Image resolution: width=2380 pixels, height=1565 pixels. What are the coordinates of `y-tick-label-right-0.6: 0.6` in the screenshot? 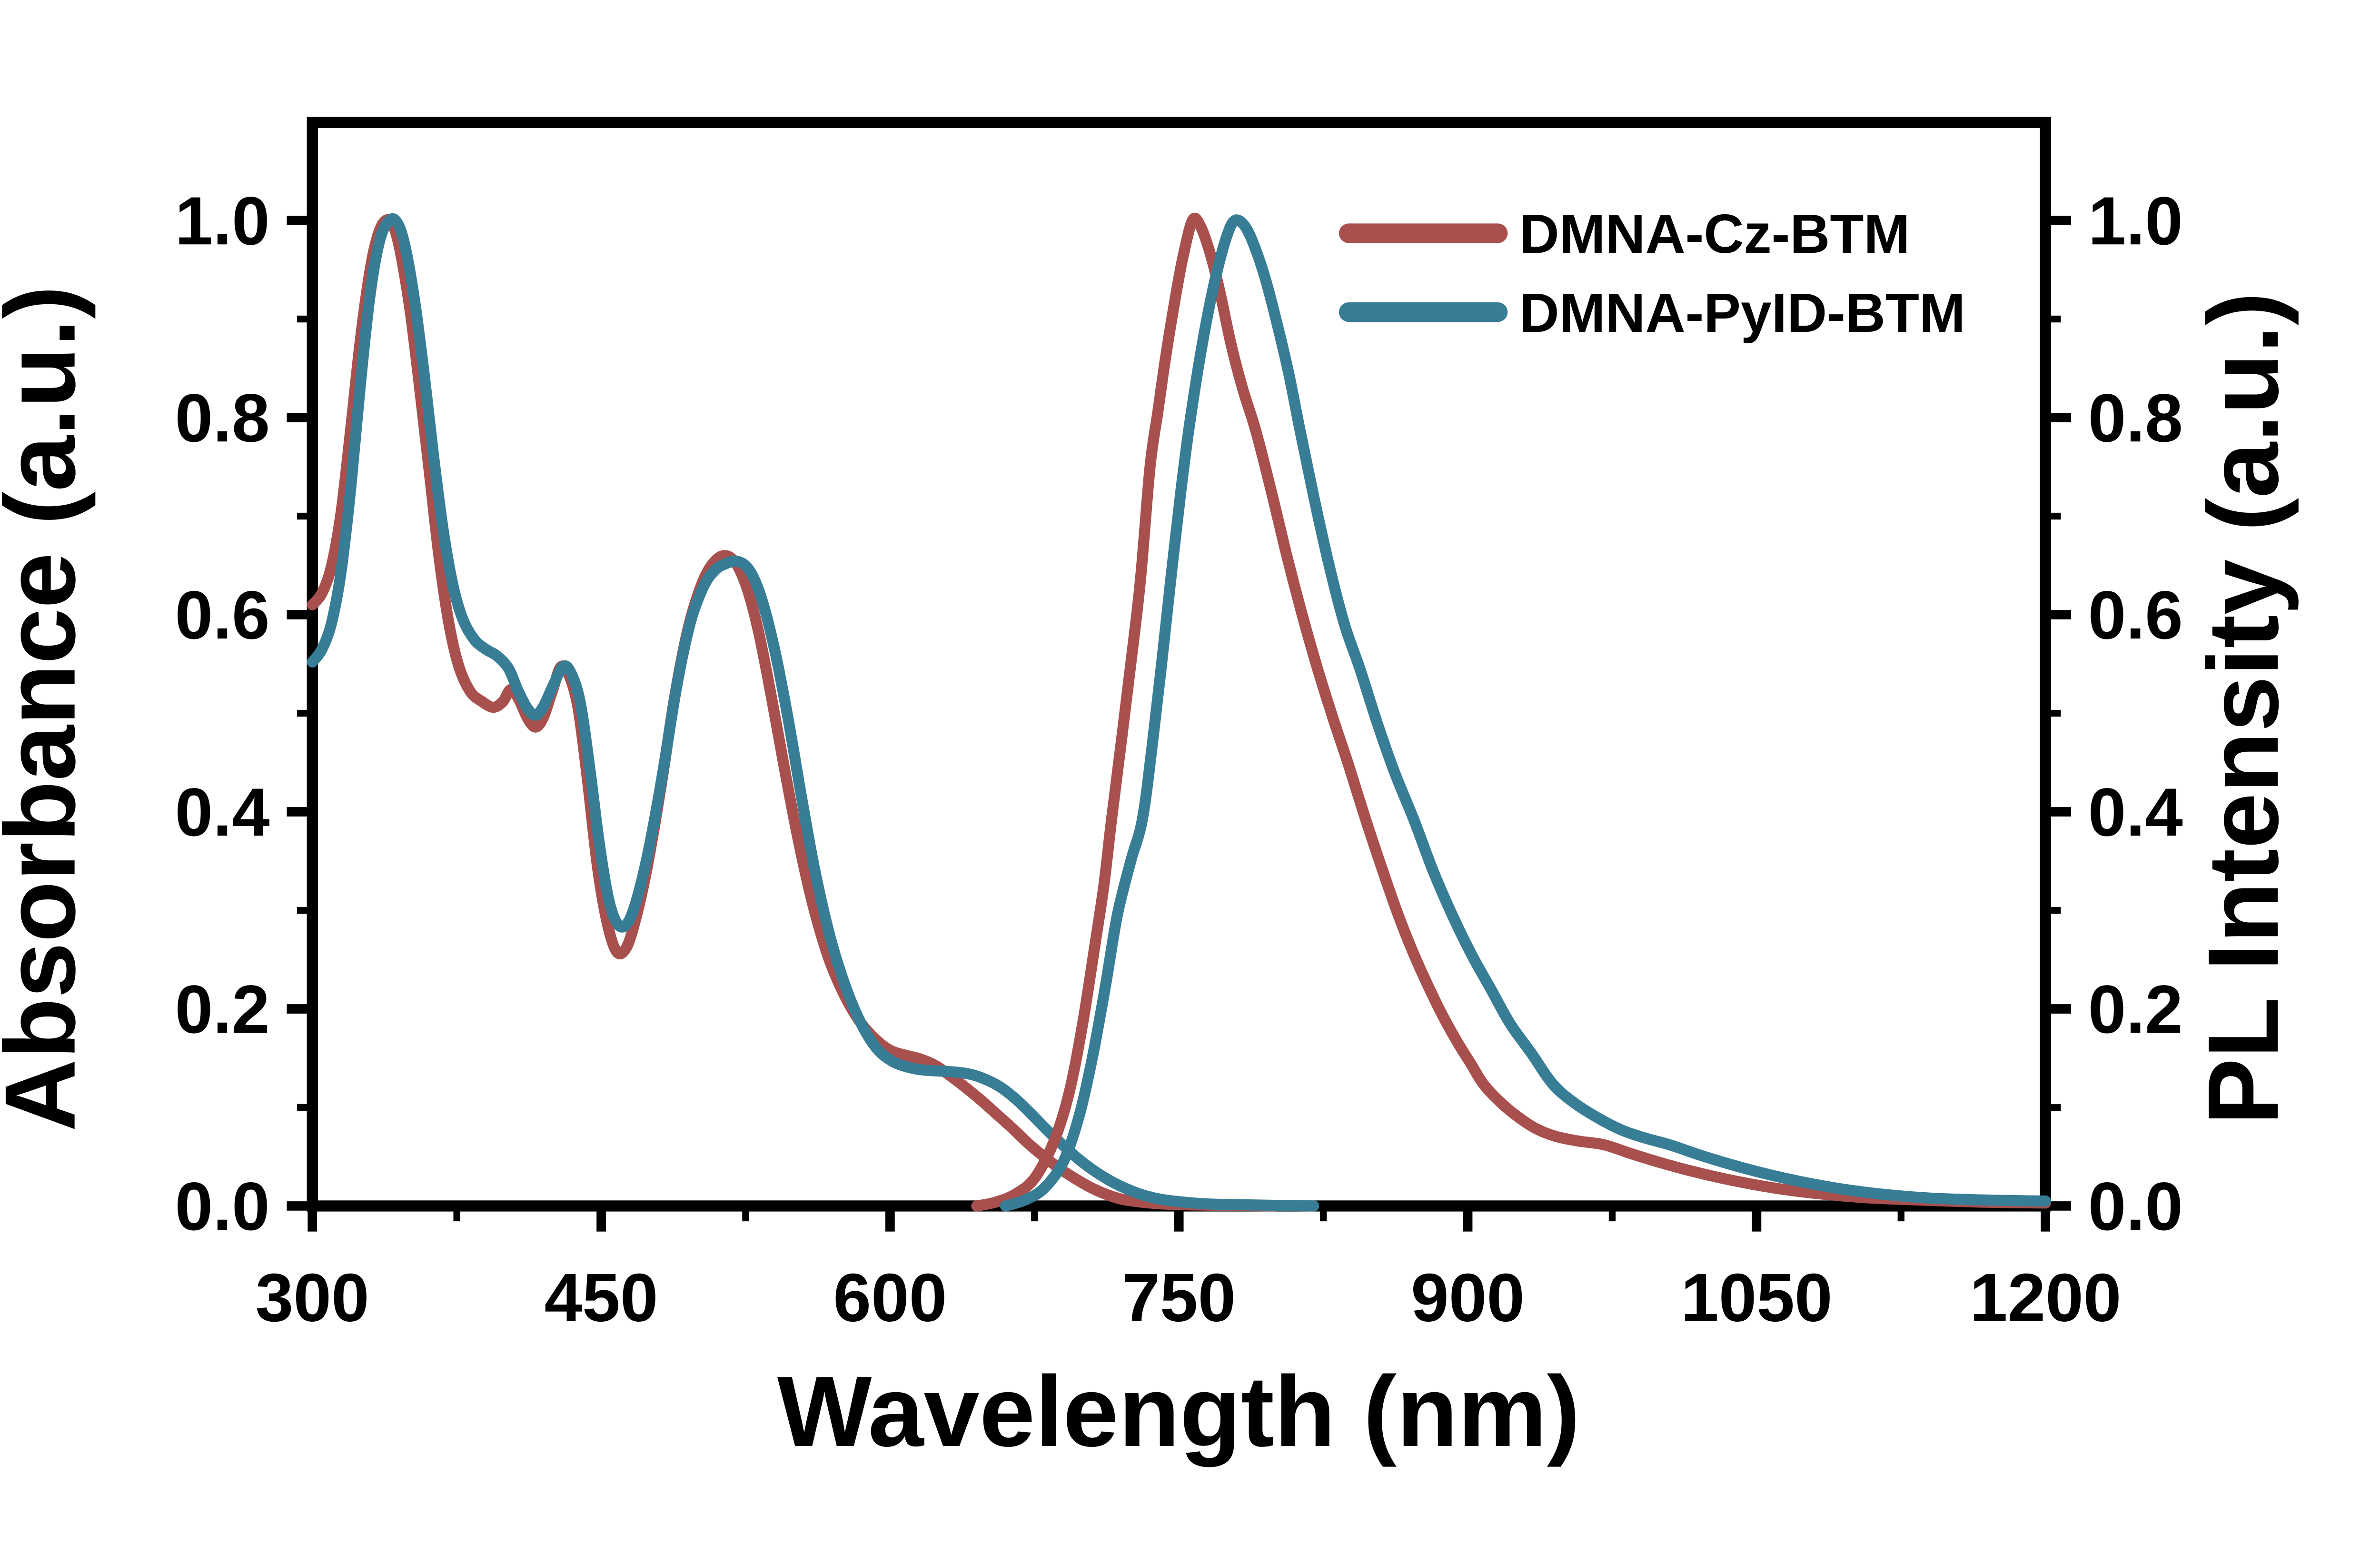 It's located at (2135, 615).